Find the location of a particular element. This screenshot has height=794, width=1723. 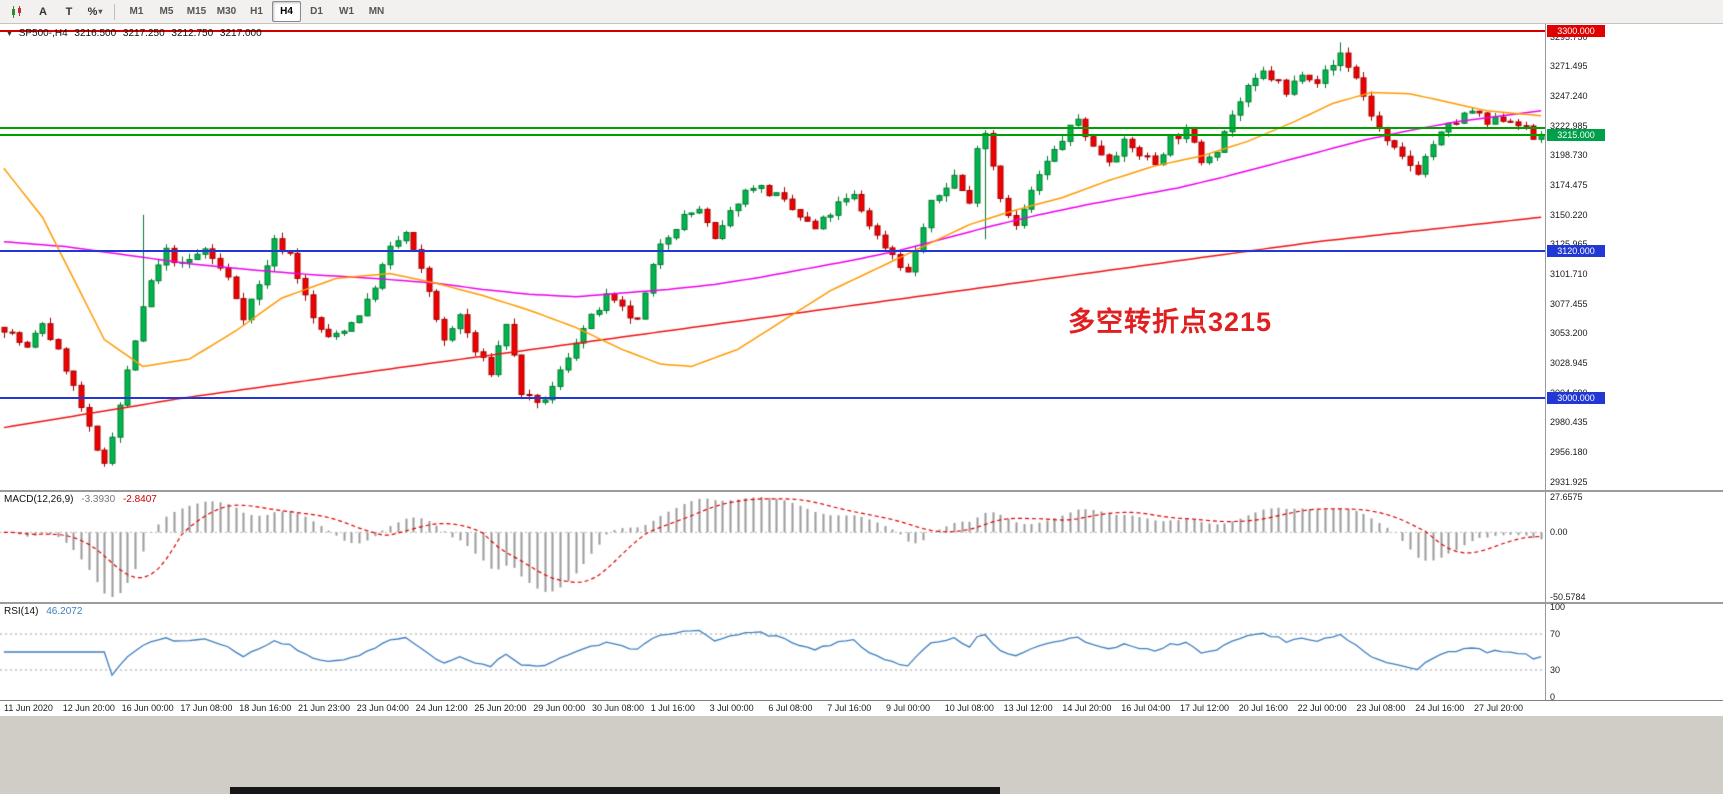

price-tick: 3125.965 is located at coordinates (1569, 244).